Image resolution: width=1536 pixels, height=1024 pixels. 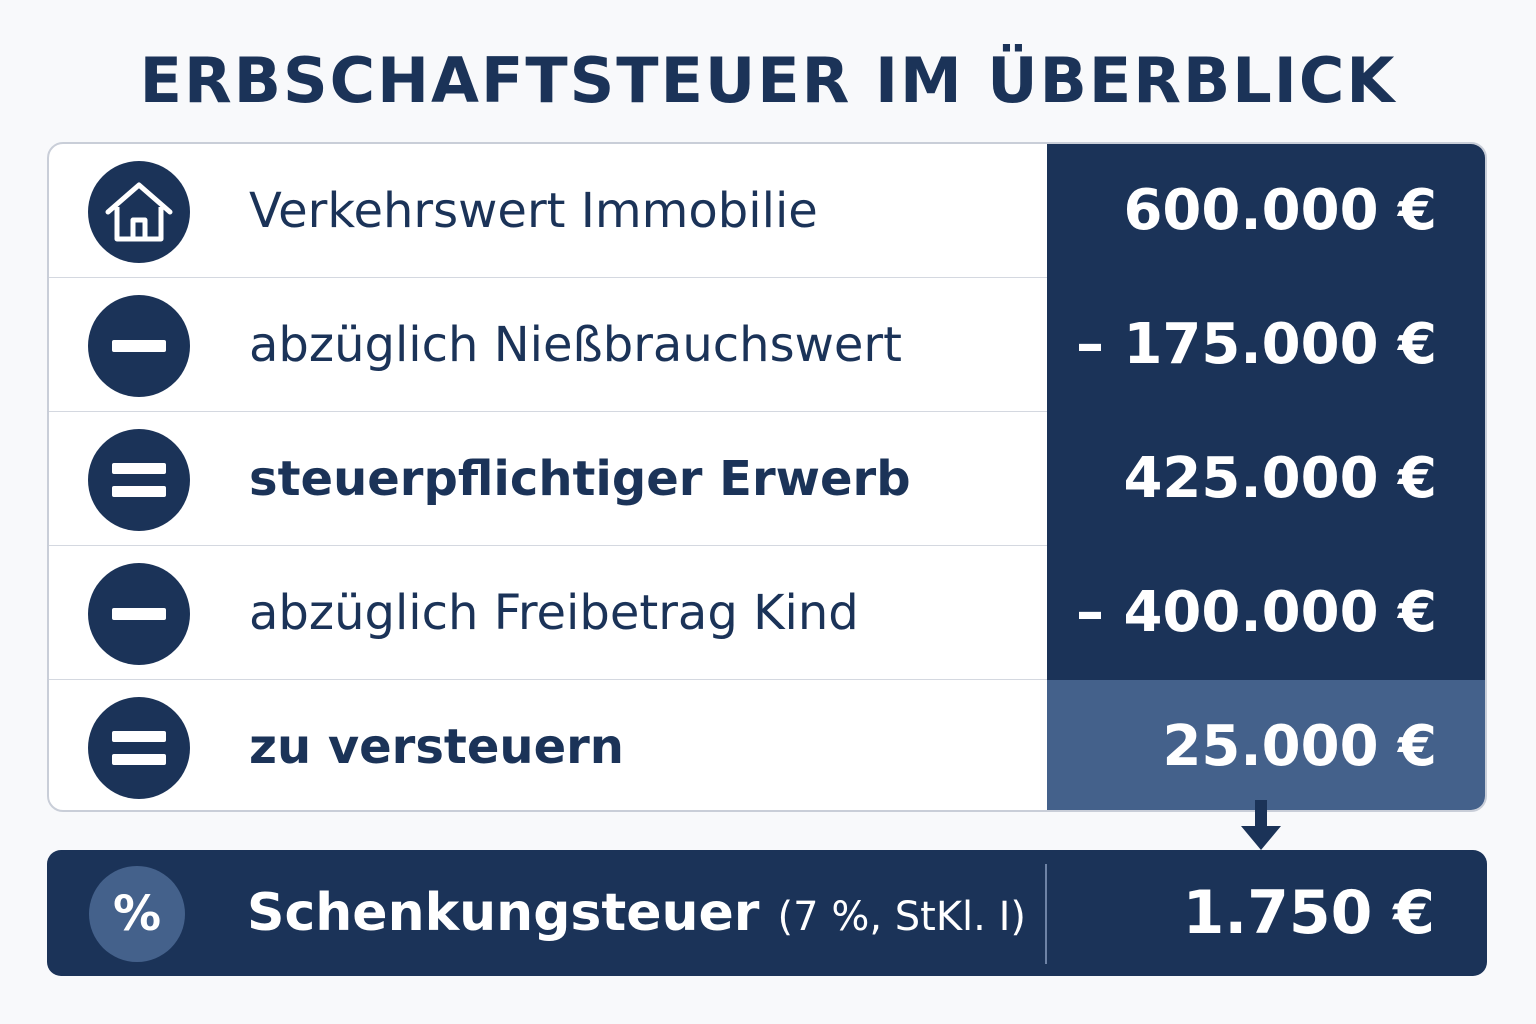 What do you see at coordinates (503, 913) in the screenshot?
I see `tax-label-text: Schenkungsteuer` at bounding box center [503, 913].